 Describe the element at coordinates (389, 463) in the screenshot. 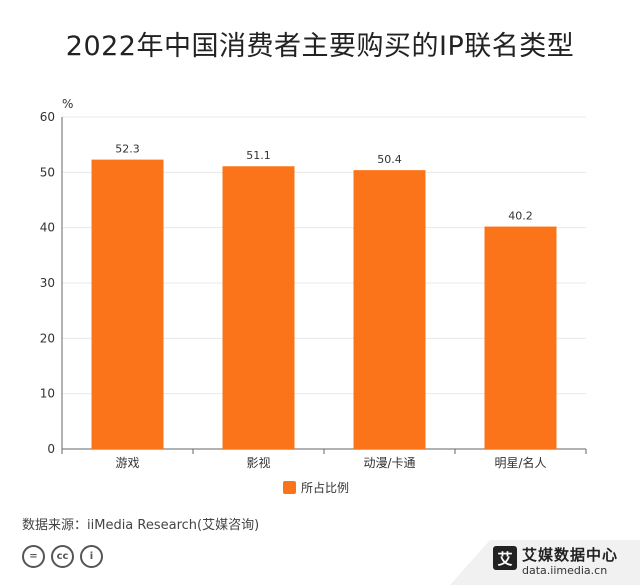

I see `x-tick-label: 动漫/卡通` at that location.